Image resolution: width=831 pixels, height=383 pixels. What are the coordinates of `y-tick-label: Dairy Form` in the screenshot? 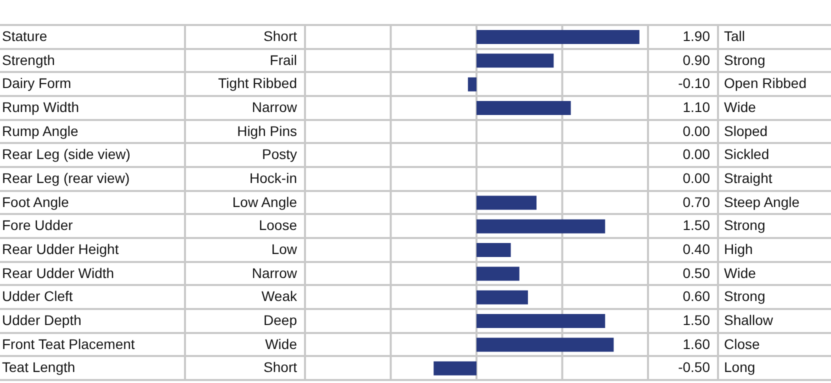 It's located at (37, 84).